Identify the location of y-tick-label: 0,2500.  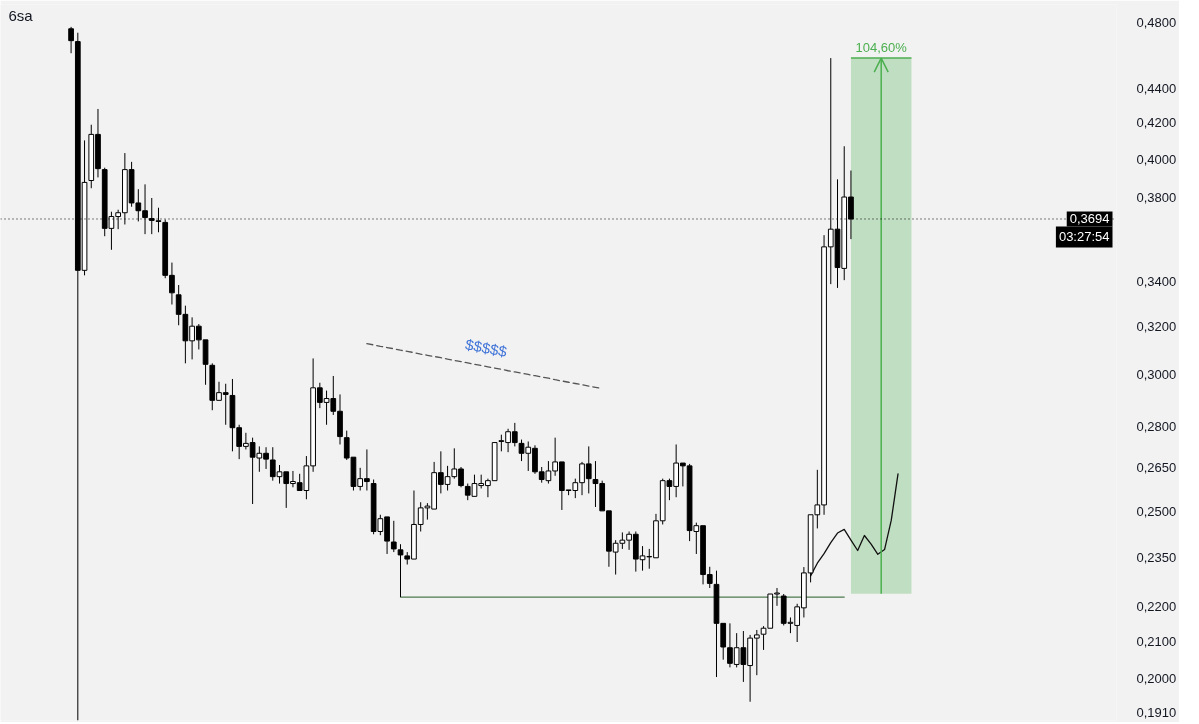
(1156, 511).